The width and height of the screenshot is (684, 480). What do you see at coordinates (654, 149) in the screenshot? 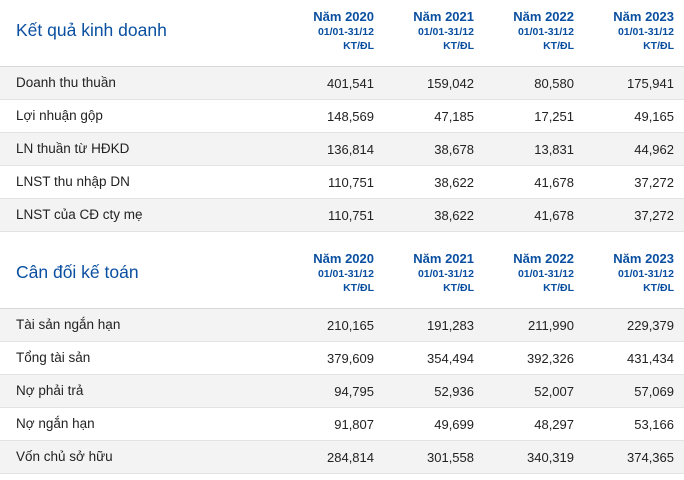
I see `row-value: 44,962` at bounding box center [654, 149].